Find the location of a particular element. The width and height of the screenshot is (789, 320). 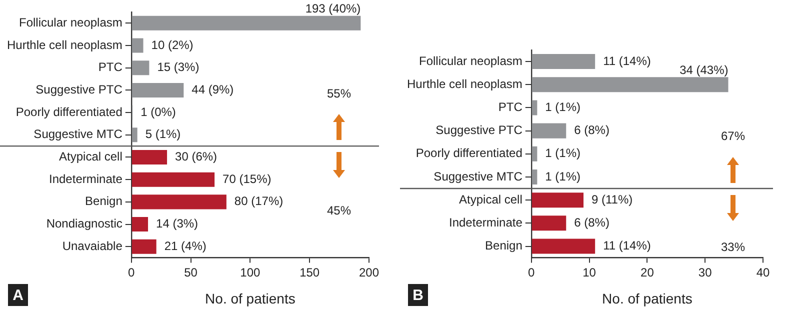

x-tick-label: 30 is located at coordinates (705, 272).